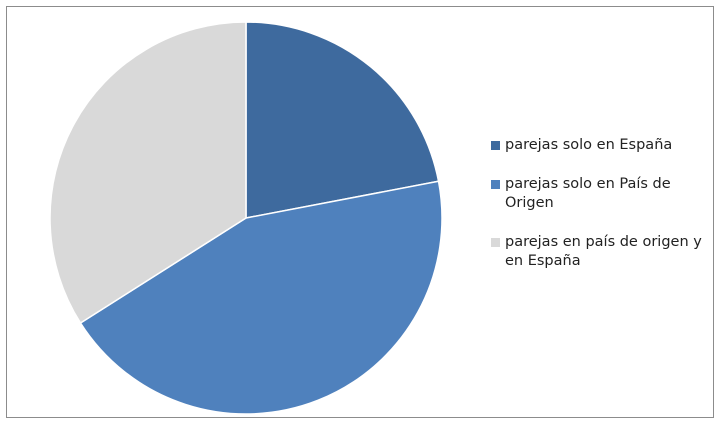  I want to click on legend-item-ambos: parejas en país de origen y en España, so click(604, 252).